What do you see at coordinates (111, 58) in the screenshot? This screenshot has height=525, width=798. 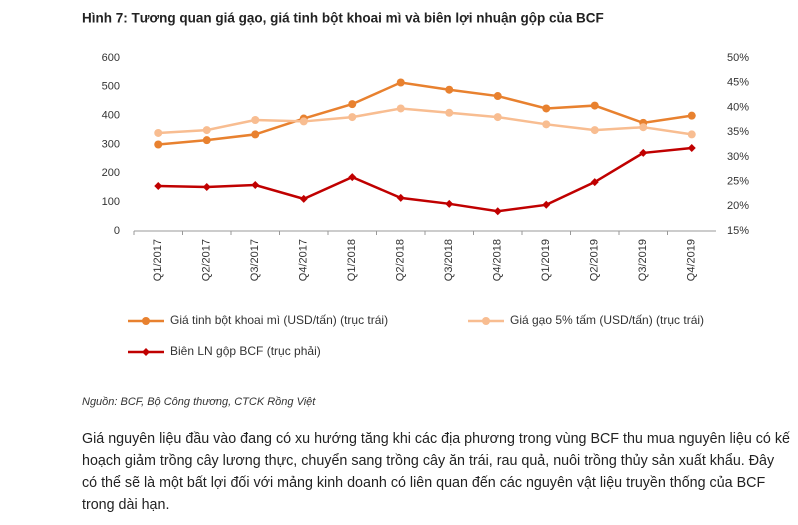 I see `y-tick-label: 600` at bounding box center [111, 58].